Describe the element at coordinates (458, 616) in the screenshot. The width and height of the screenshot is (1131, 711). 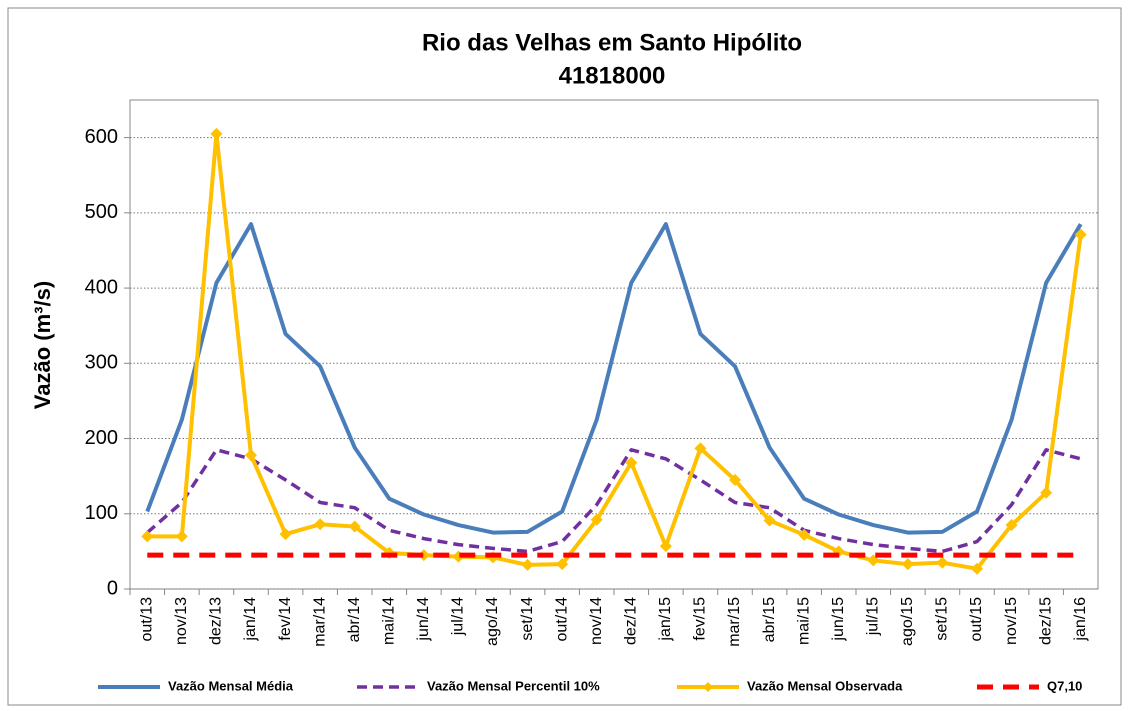
I see `x-tick-label: jul/14` at that location.